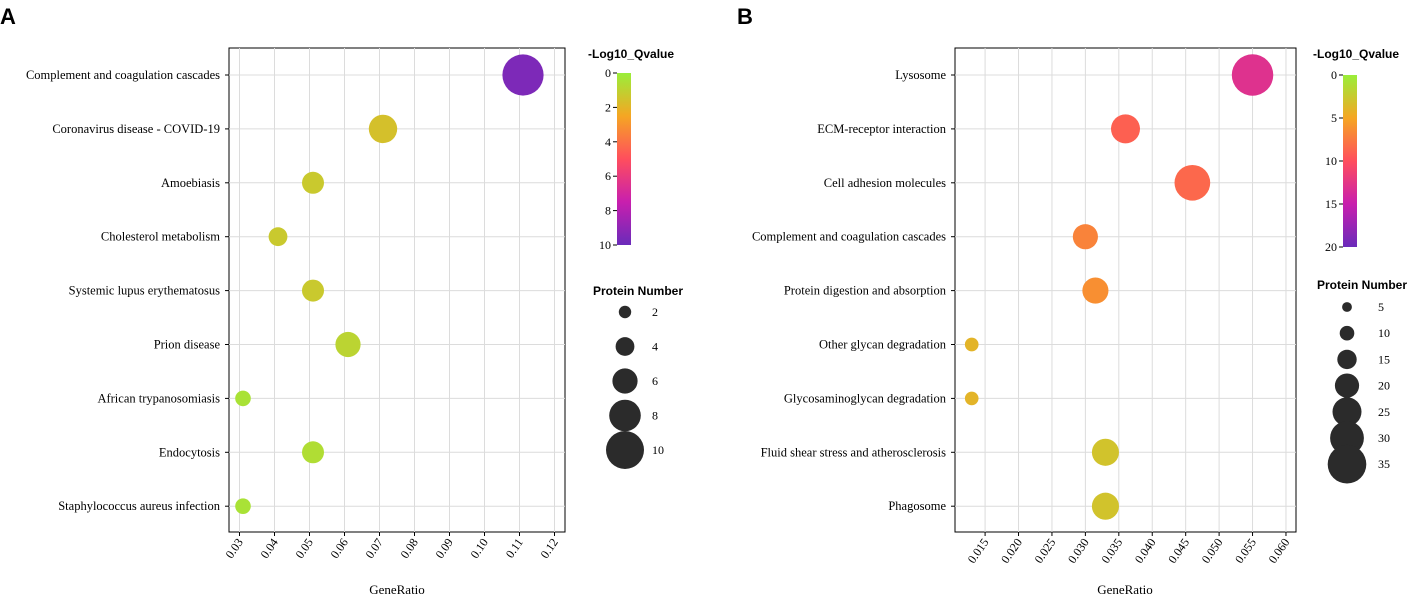  I want to click on size-legend: Protein Number 2 4 6 8 10, so click(638, 376).